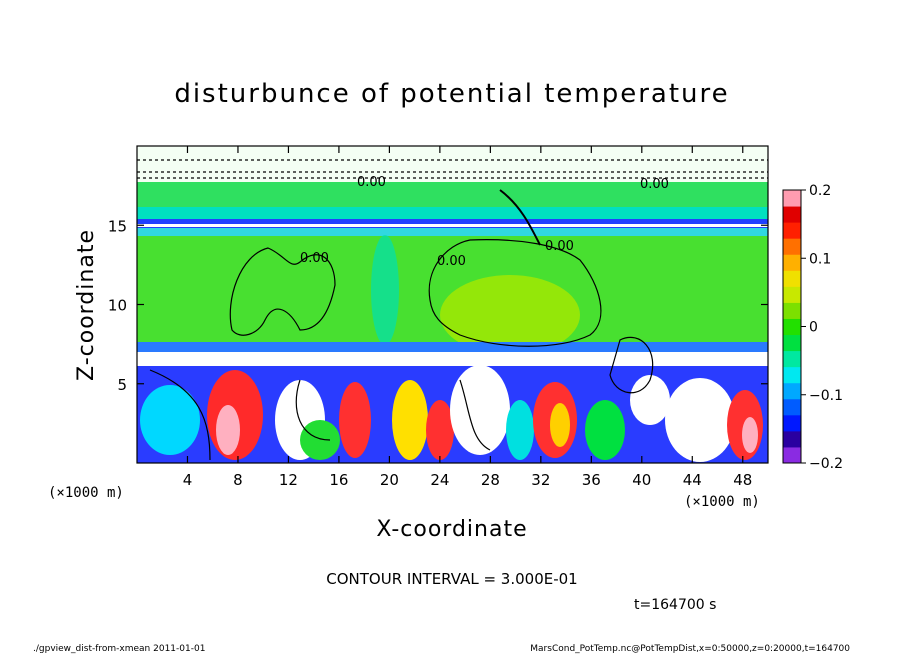 This screenshot has height=654, width=904. Describe the element at coordinates (452, 194) in the screenshot. I see `upper-green-band` at that location.